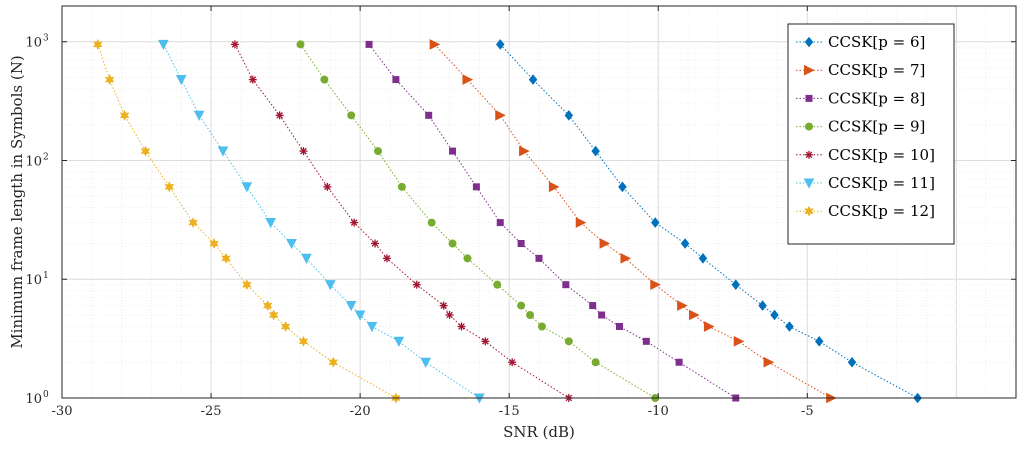 The width and height of the screenshot is (1028, 450). Describe the element at coordinates (881, 183) in the screenshot. I see `legend-label: CCSK[p = 11]` at that location.